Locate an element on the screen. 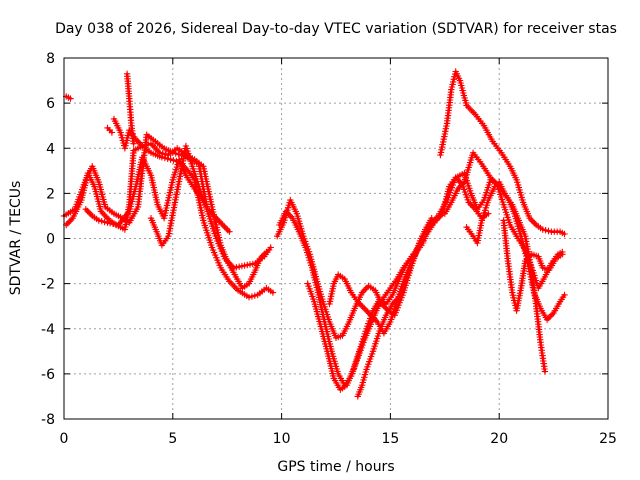 Image resolution: width=640 pixels, height=480 pixels. y-axis-label: SDTVAR / TECUs is located at coordinates (16, 238).